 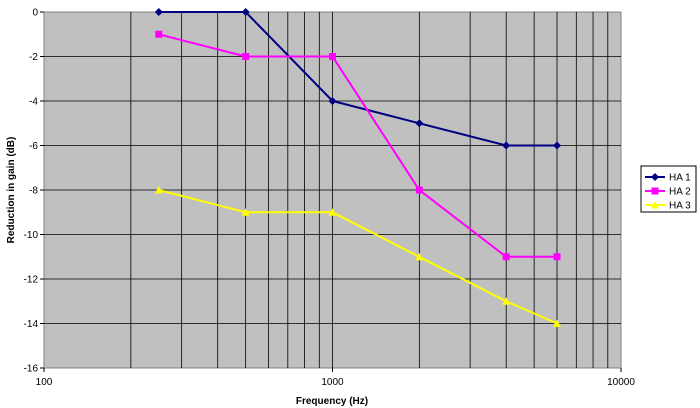 I want to click on legend-box, so click(x=668, y=189).